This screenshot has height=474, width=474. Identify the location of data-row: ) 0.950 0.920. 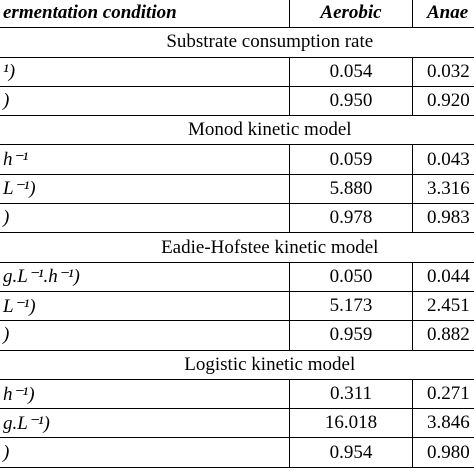
(237, 101).